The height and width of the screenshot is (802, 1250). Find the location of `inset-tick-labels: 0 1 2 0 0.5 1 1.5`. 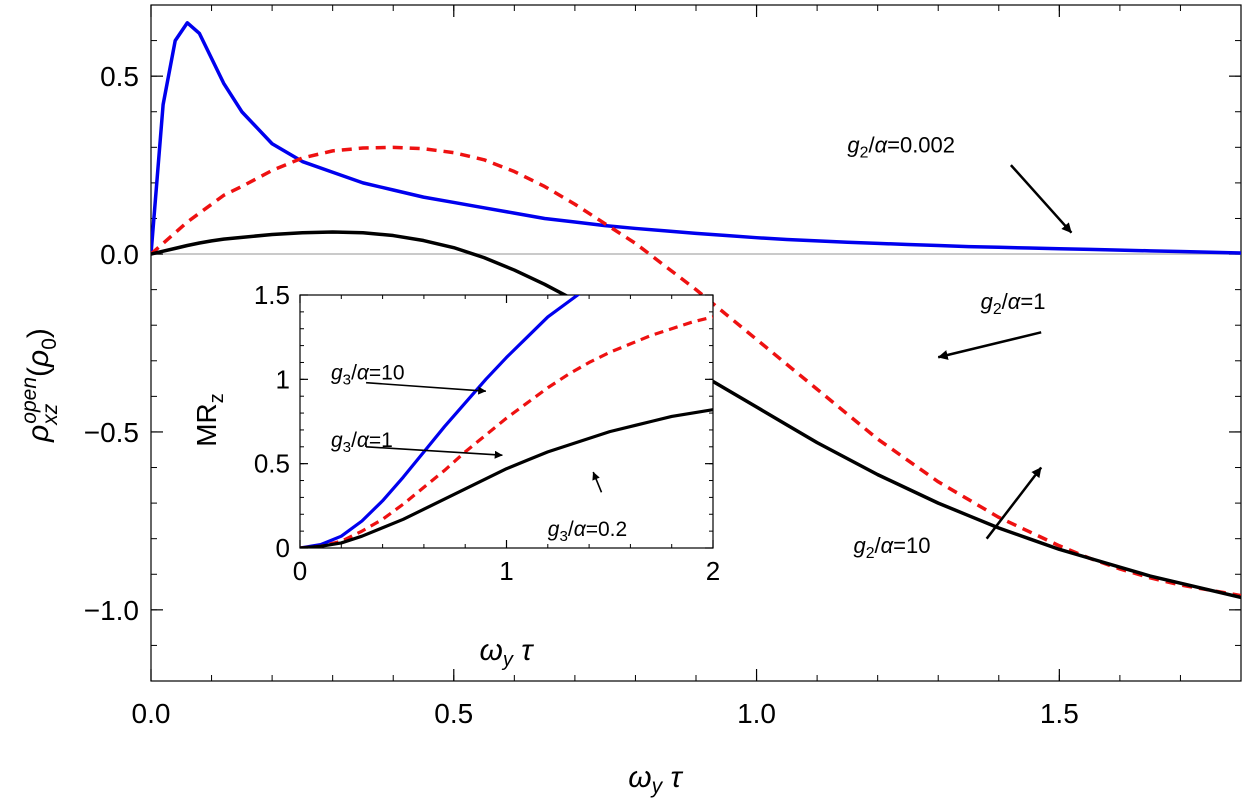

inset-tick-labels: 0 1 2 0 0.5 1 1.5 is located at coordinates (487, 433).